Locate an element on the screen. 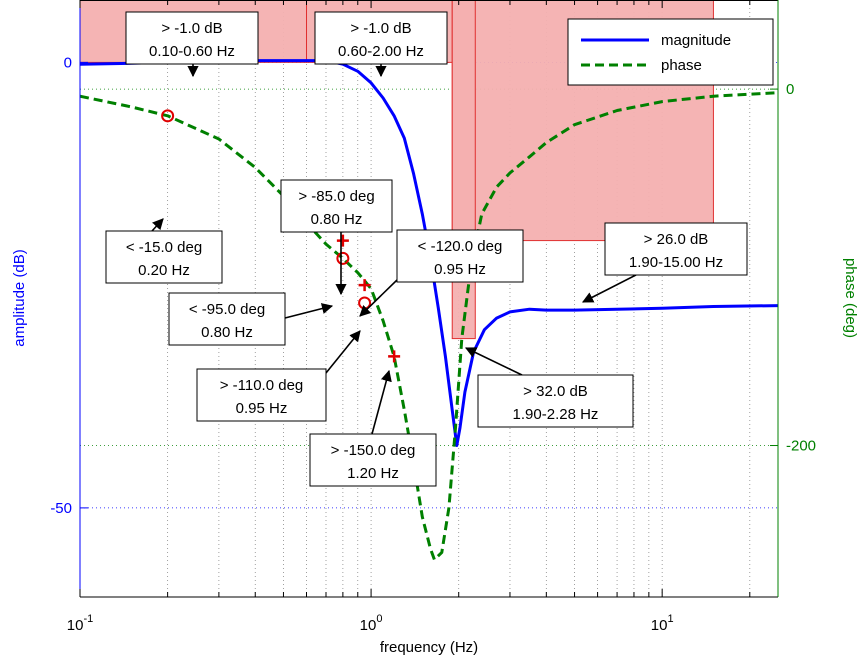  annotation-6: > 26.0 dB 1.90-15.00 Hz is located at coordinates (665, 262).